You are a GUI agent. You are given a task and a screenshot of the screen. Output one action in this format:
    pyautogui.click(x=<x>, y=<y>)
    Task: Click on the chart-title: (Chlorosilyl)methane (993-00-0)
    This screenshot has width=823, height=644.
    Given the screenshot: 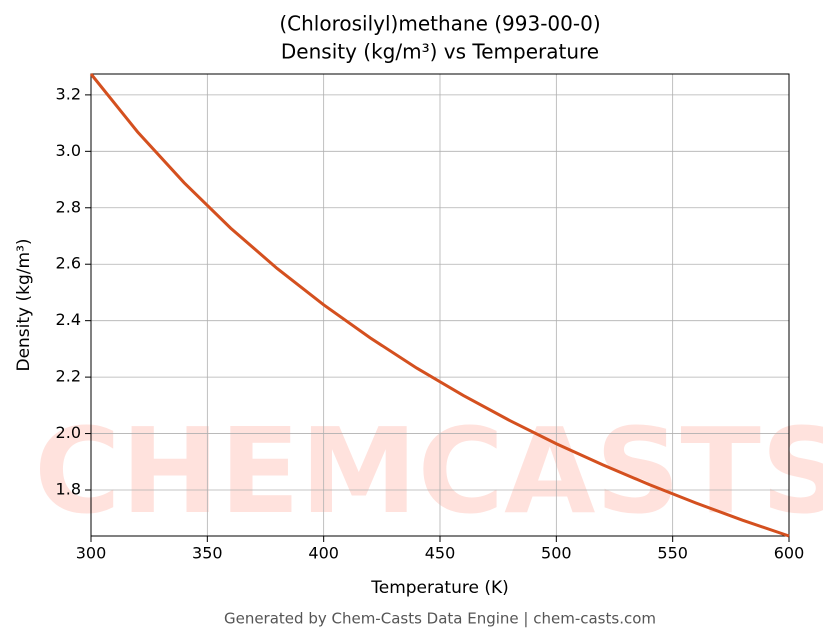 What is the action you would take?
    pyautogui.click(x=439, y=24)
    